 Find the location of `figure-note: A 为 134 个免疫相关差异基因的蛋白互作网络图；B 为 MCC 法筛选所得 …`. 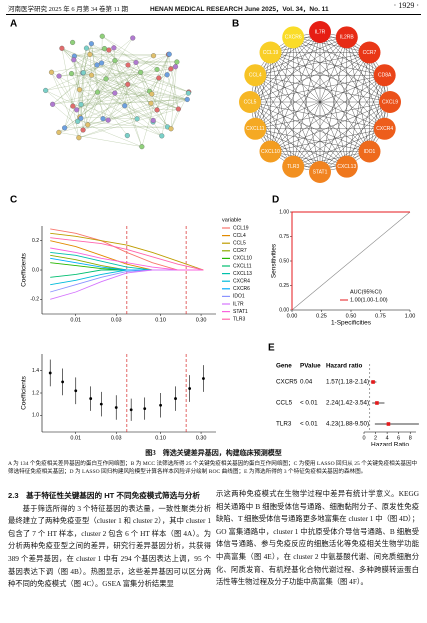

figure-note: A 为 134 个免疫相关差异基因的蛋白互作网络图；B 为 MCC 法筛选所得 … is located at coordinates (213, 468).